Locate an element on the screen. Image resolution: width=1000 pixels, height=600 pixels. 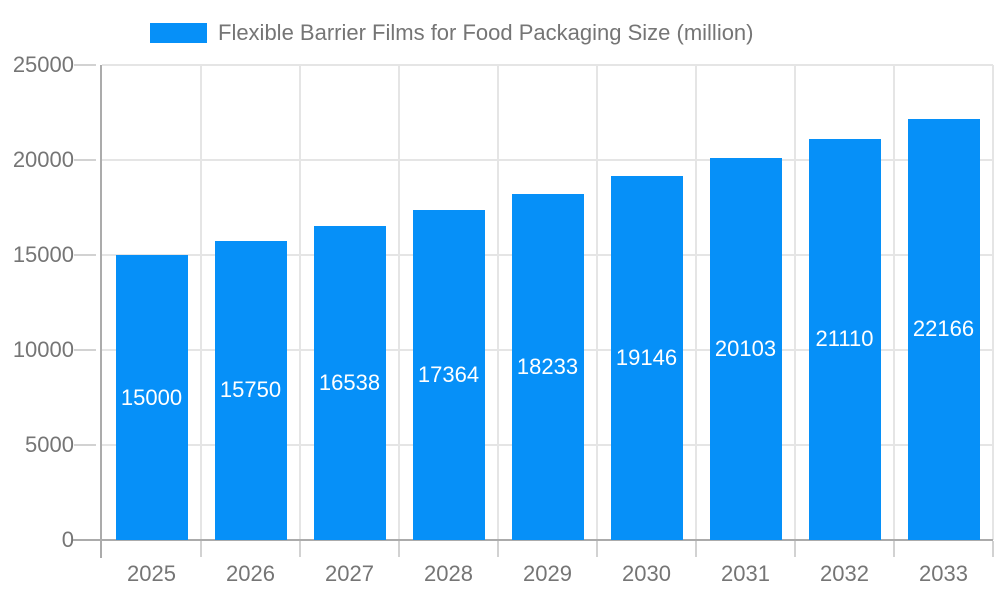
y-axis-label: 15000 is located at coordinates (43, 254).